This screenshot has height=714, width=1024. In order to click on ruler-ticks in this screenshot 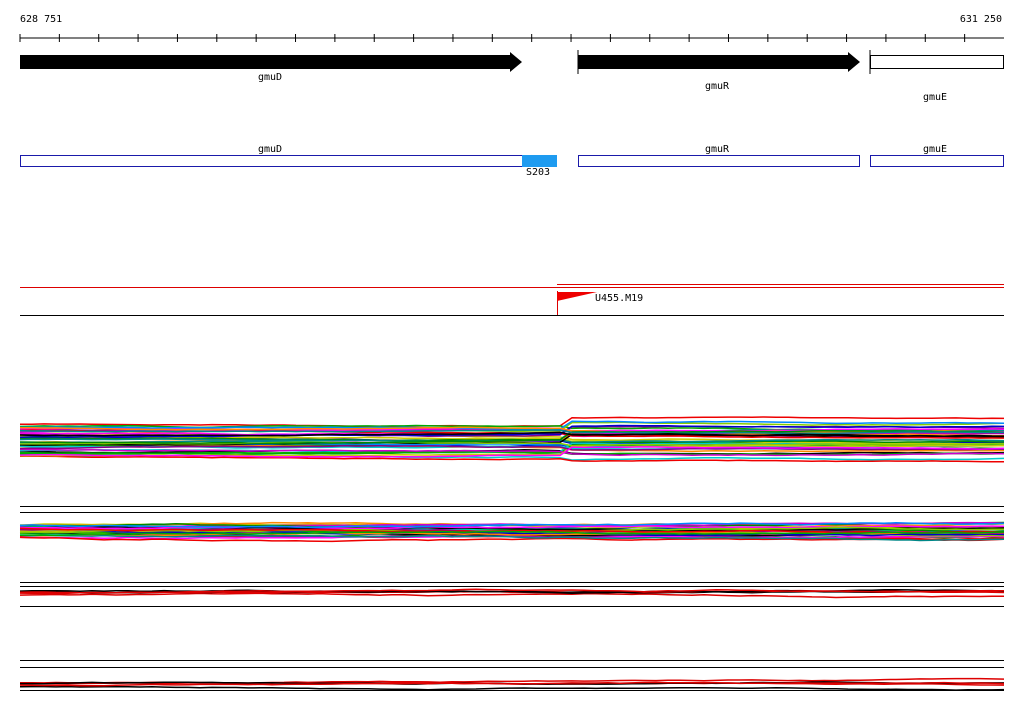, I will do `click(492, 38)`.